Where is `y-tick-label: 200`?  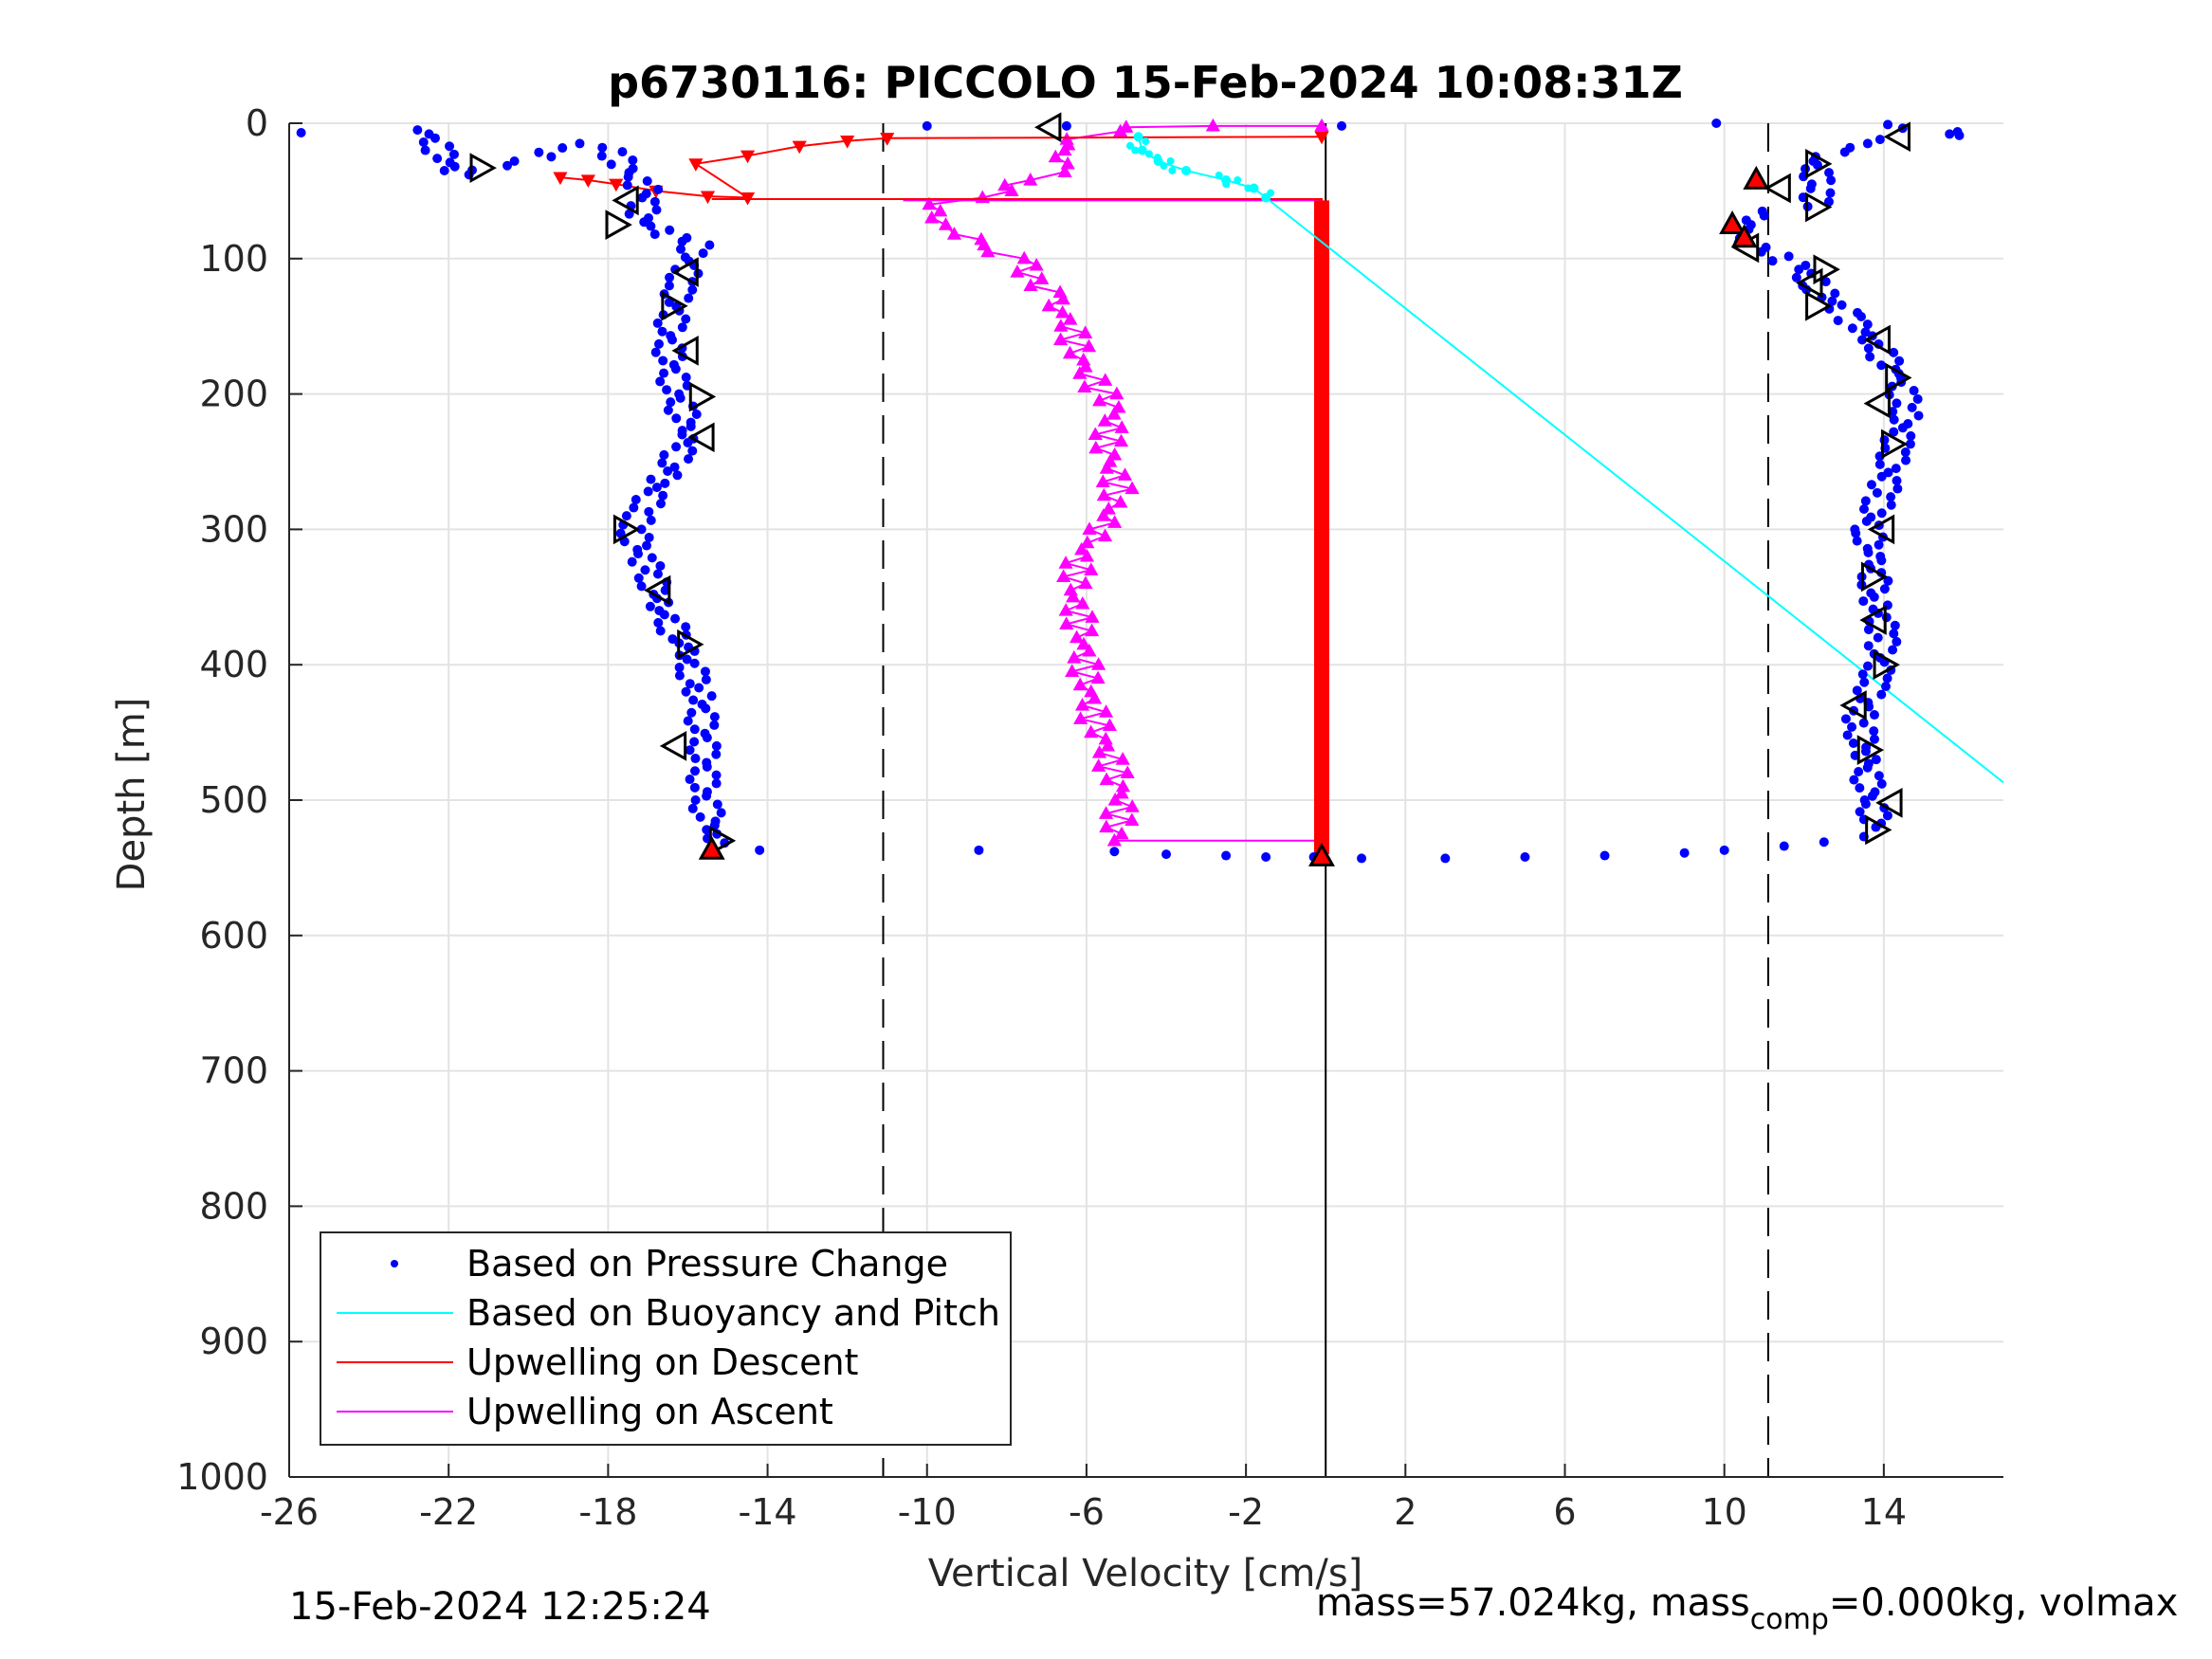
y-tick-label: 200 is located at coordinates (233, 394).